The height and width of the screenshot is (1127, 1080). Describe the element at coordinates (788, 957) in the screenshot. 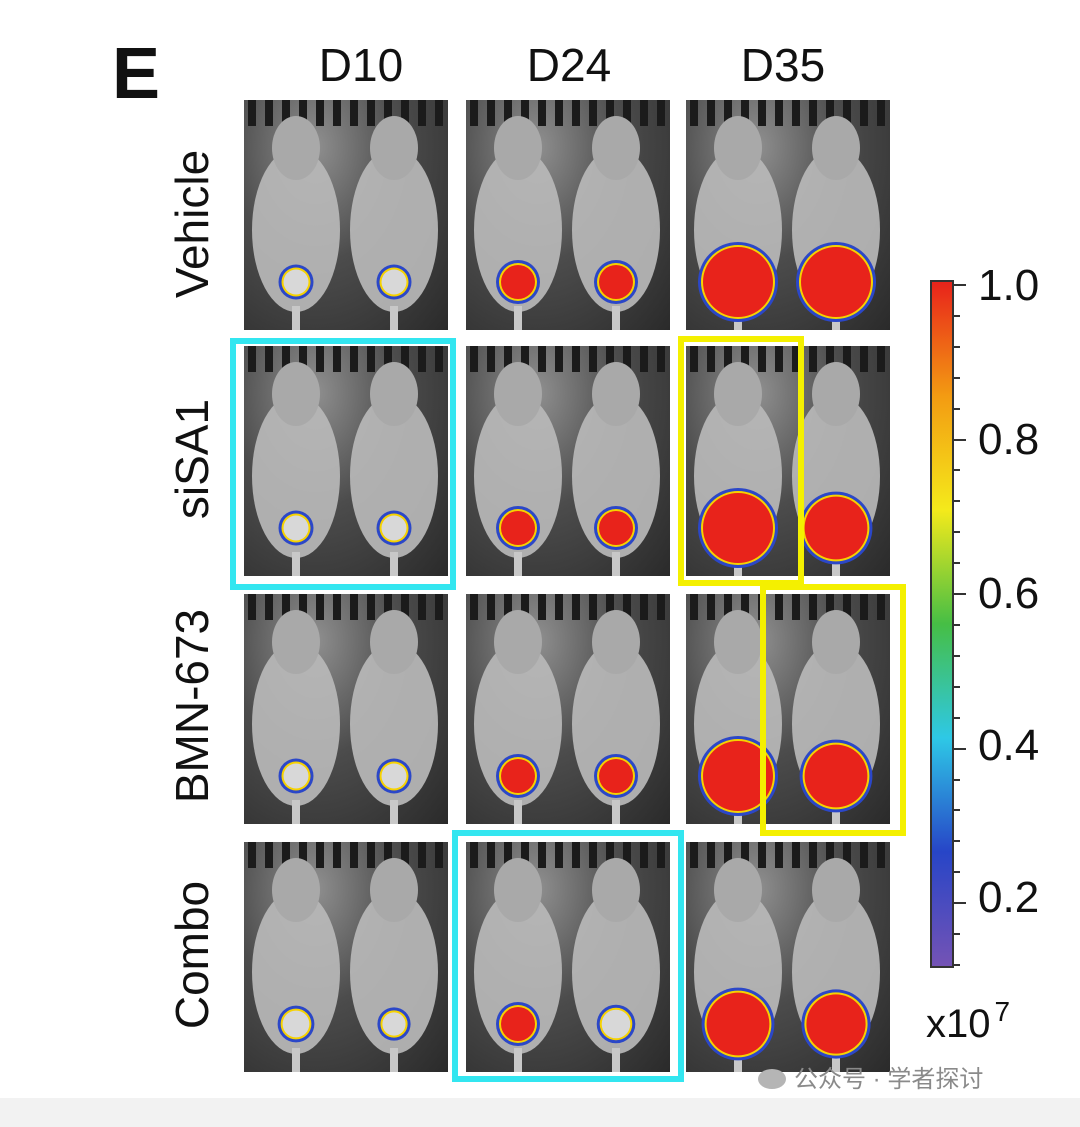

I see `mouse-image-combo-d35` at that location.